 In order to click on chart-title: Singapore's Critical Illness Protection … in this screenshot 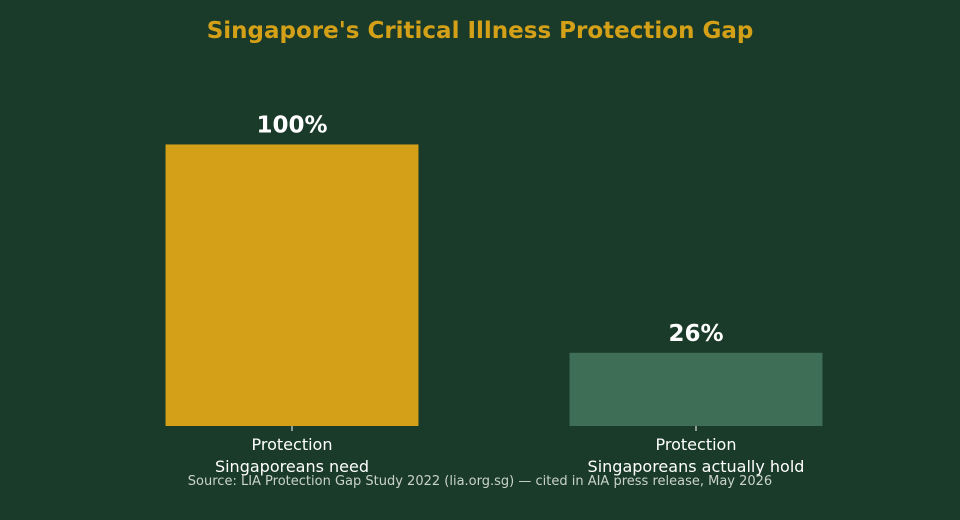, I will do `click(480, 31)`.